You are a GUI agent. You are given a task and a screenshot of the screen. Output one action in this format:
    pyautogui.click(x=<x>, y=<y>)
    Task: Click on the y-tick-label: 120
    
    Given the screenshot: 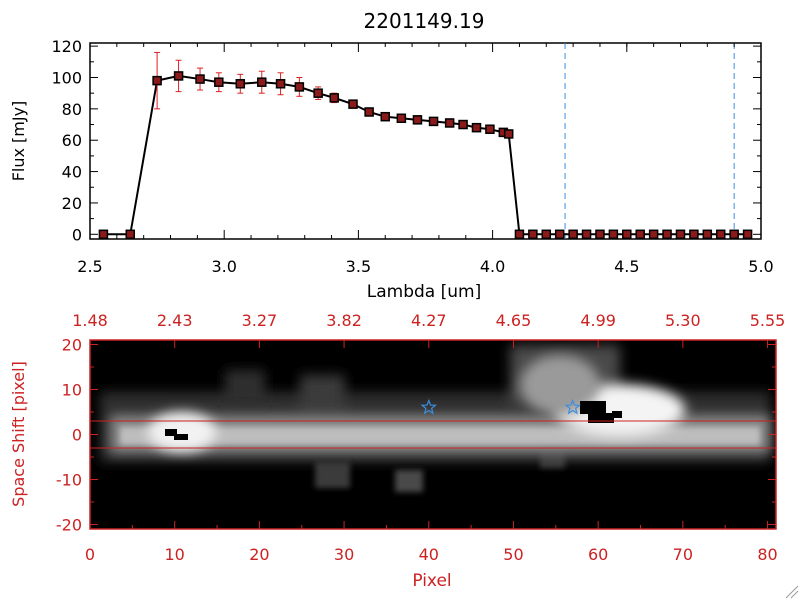 What is the action you would take?
    pyautogui.click(x=66, y=46)
    